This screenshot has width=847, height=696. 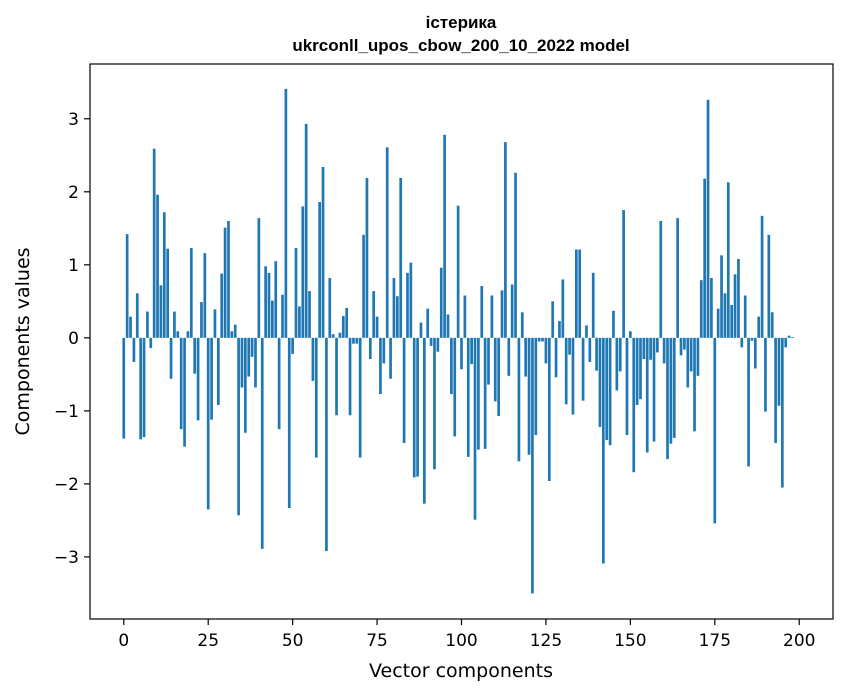 I want to click on x-tick-label-0: 0, so click(x=123, y=641).